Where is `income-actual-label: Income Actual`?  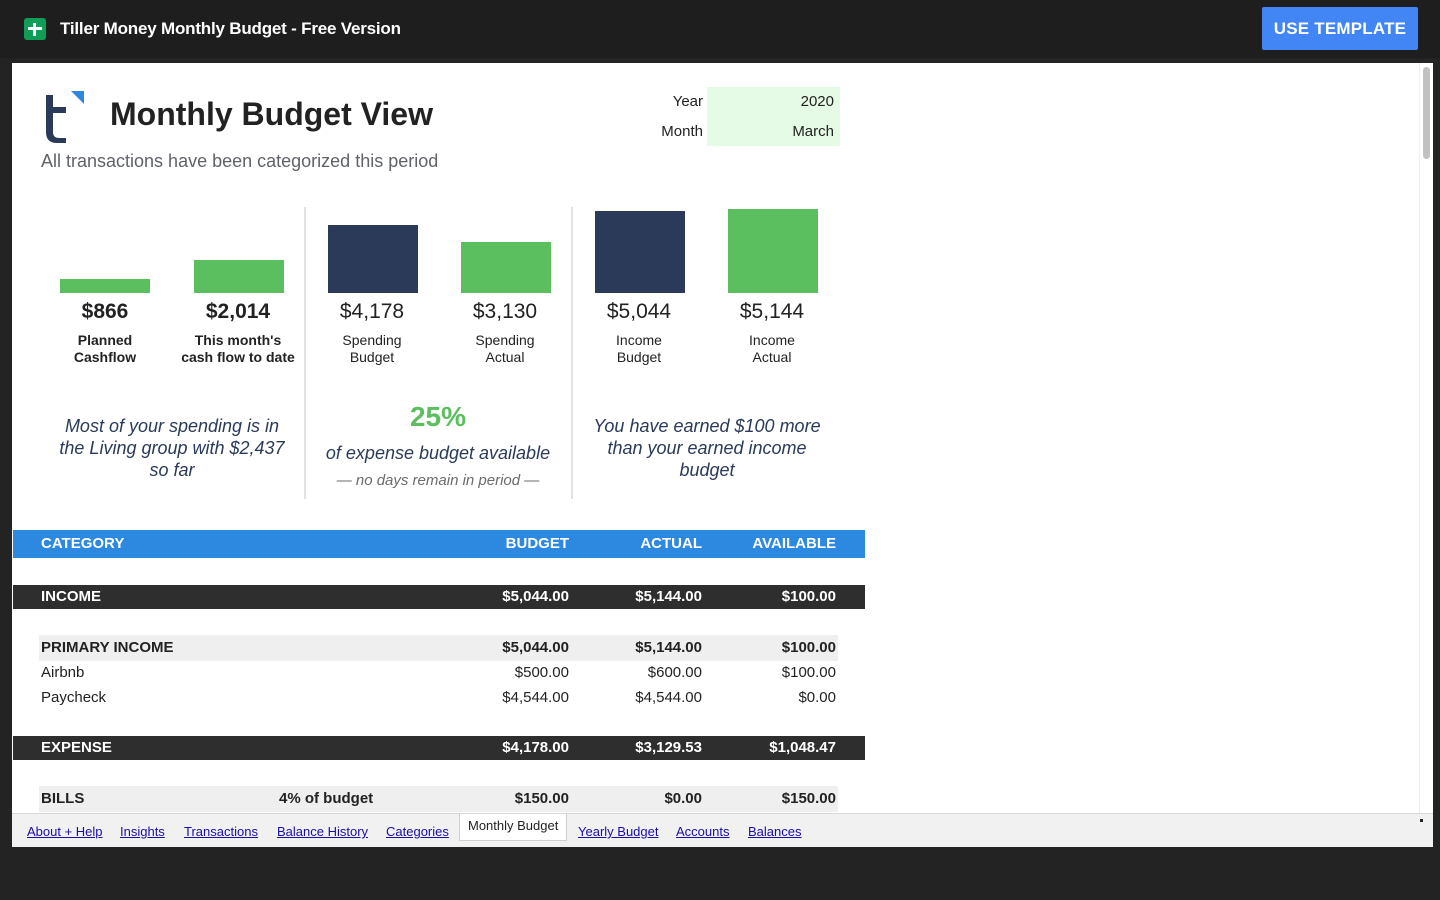
income-actual-label: Income Actual is located at coordinates (772, 348).